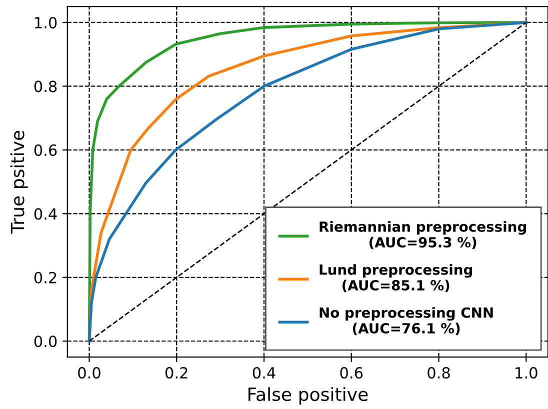 Image resolution: width=548 pixels, height=409 pixels. I want to click on y-tick-label: 0.2, so click(45, 278).